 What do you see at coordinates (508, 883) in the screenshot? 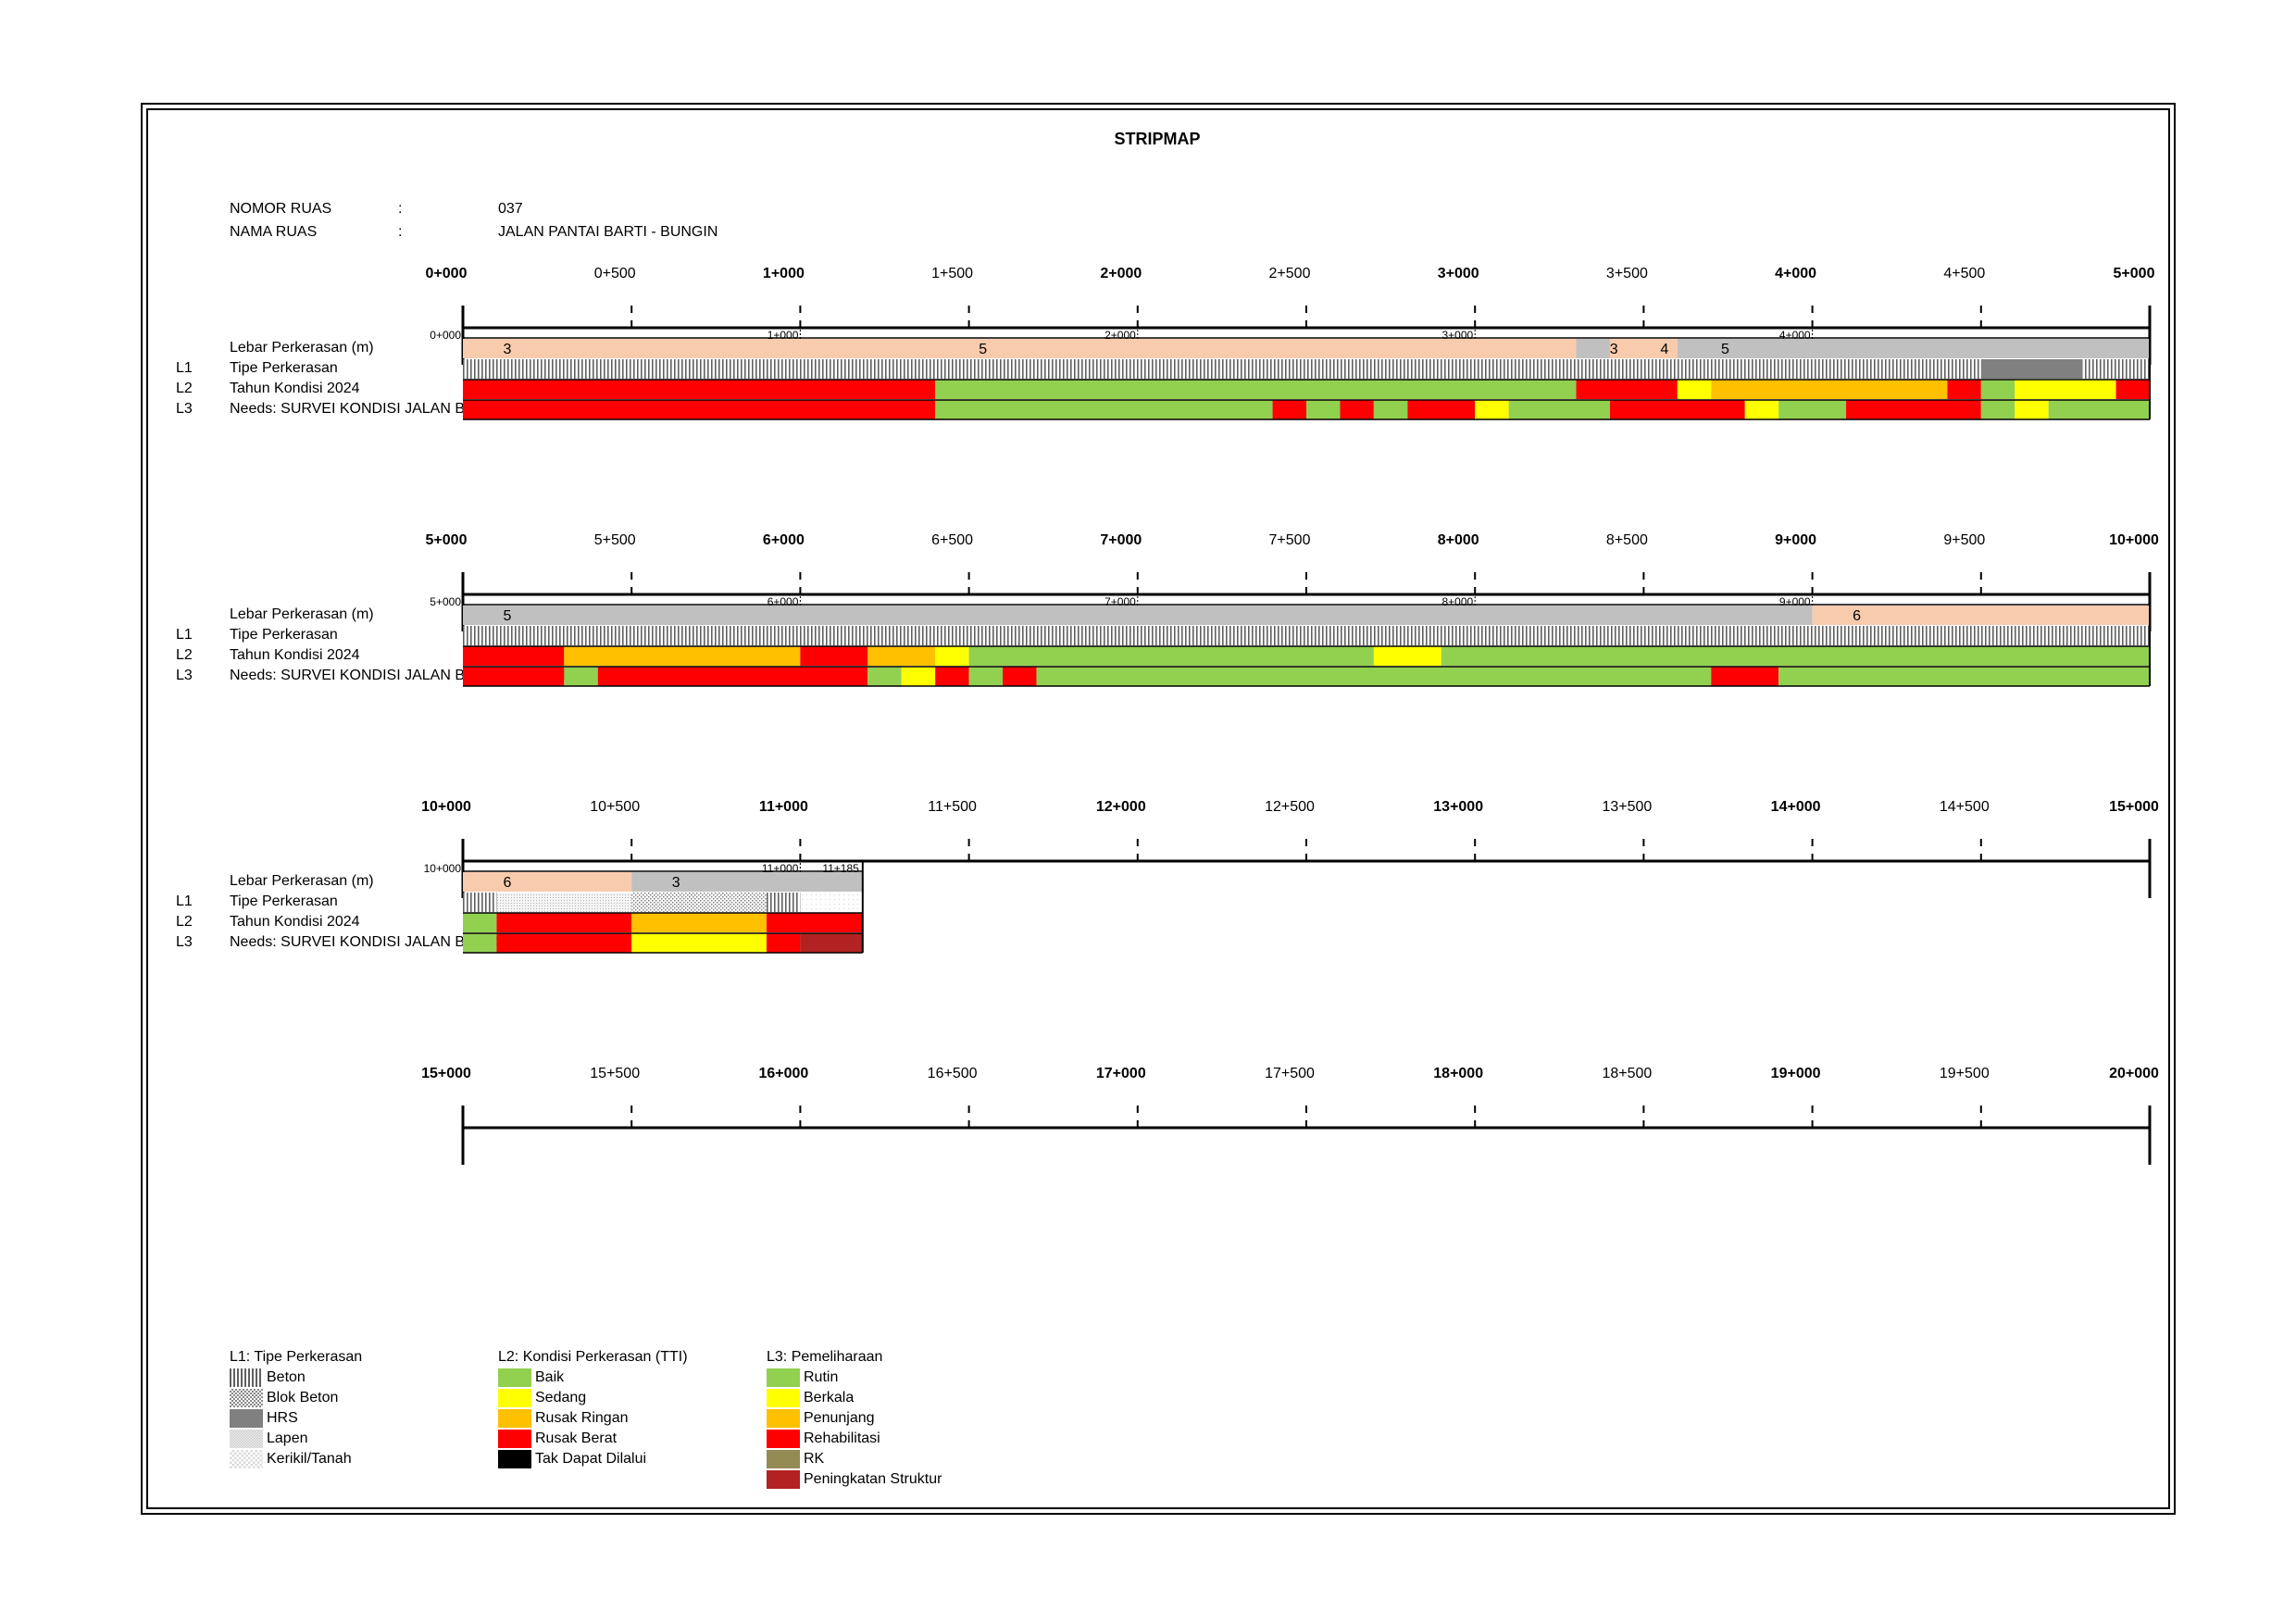
I see `width-value: 6` at bounding box center [508, 883].